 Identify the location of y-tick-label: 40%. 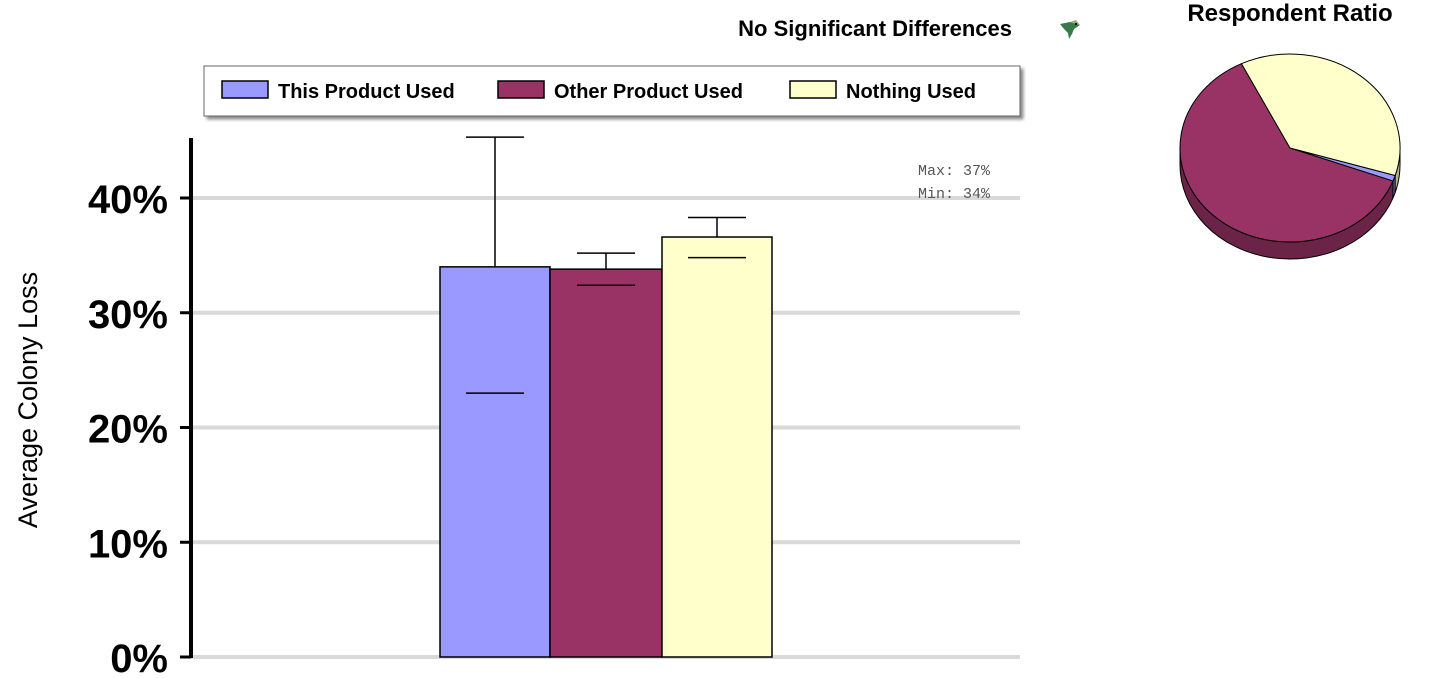
(128, 200).